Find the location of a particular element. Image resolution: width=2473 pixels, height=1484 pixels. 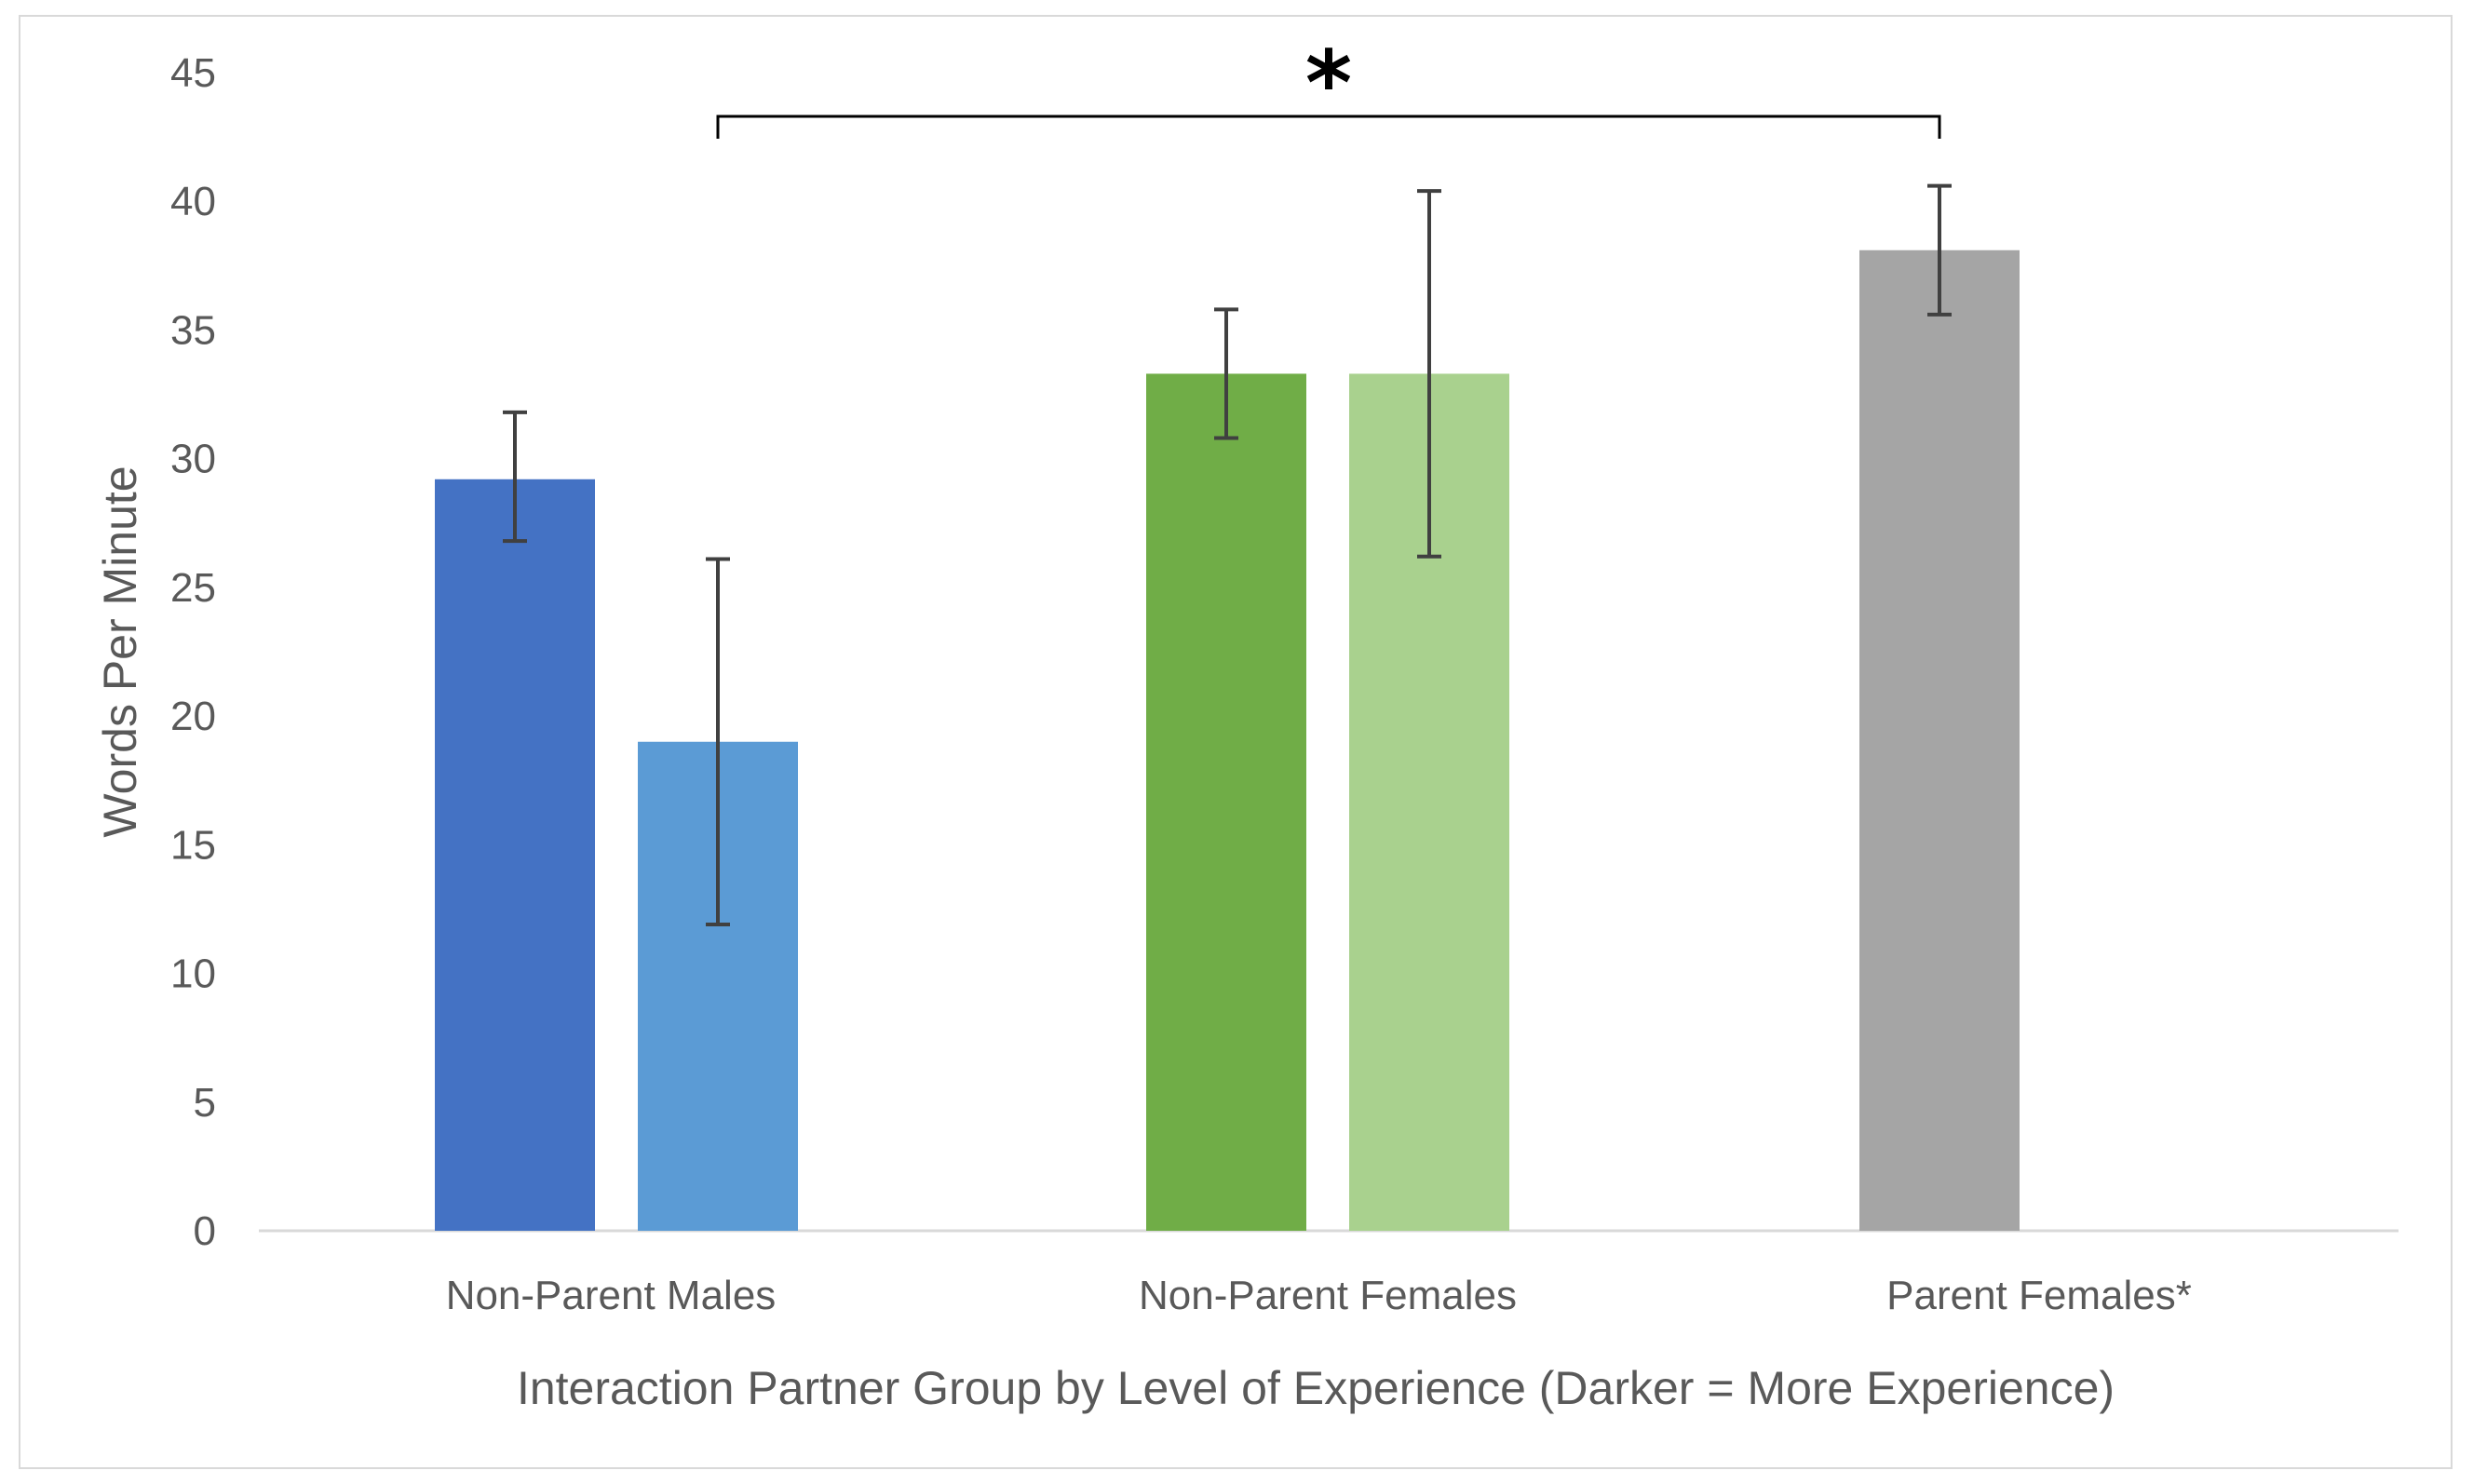

y-axis-title: Words Per Minute is located at coordinates (120, 651).